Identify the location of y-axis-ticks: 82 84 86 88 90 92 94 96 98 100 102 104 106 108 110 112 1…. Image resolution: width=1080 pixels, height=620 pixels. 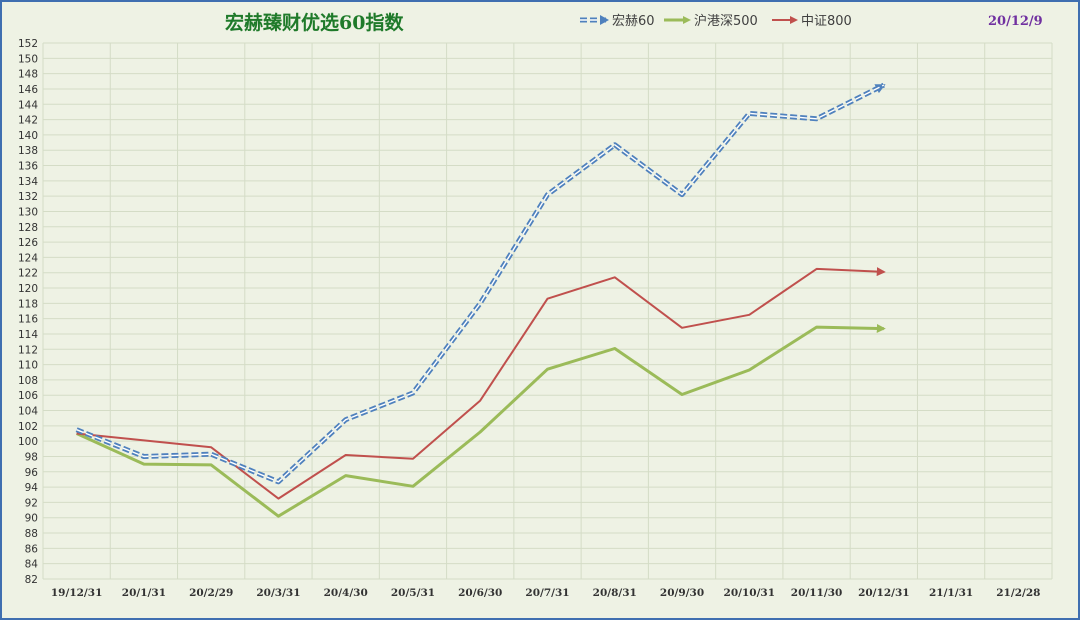
(28, 312).